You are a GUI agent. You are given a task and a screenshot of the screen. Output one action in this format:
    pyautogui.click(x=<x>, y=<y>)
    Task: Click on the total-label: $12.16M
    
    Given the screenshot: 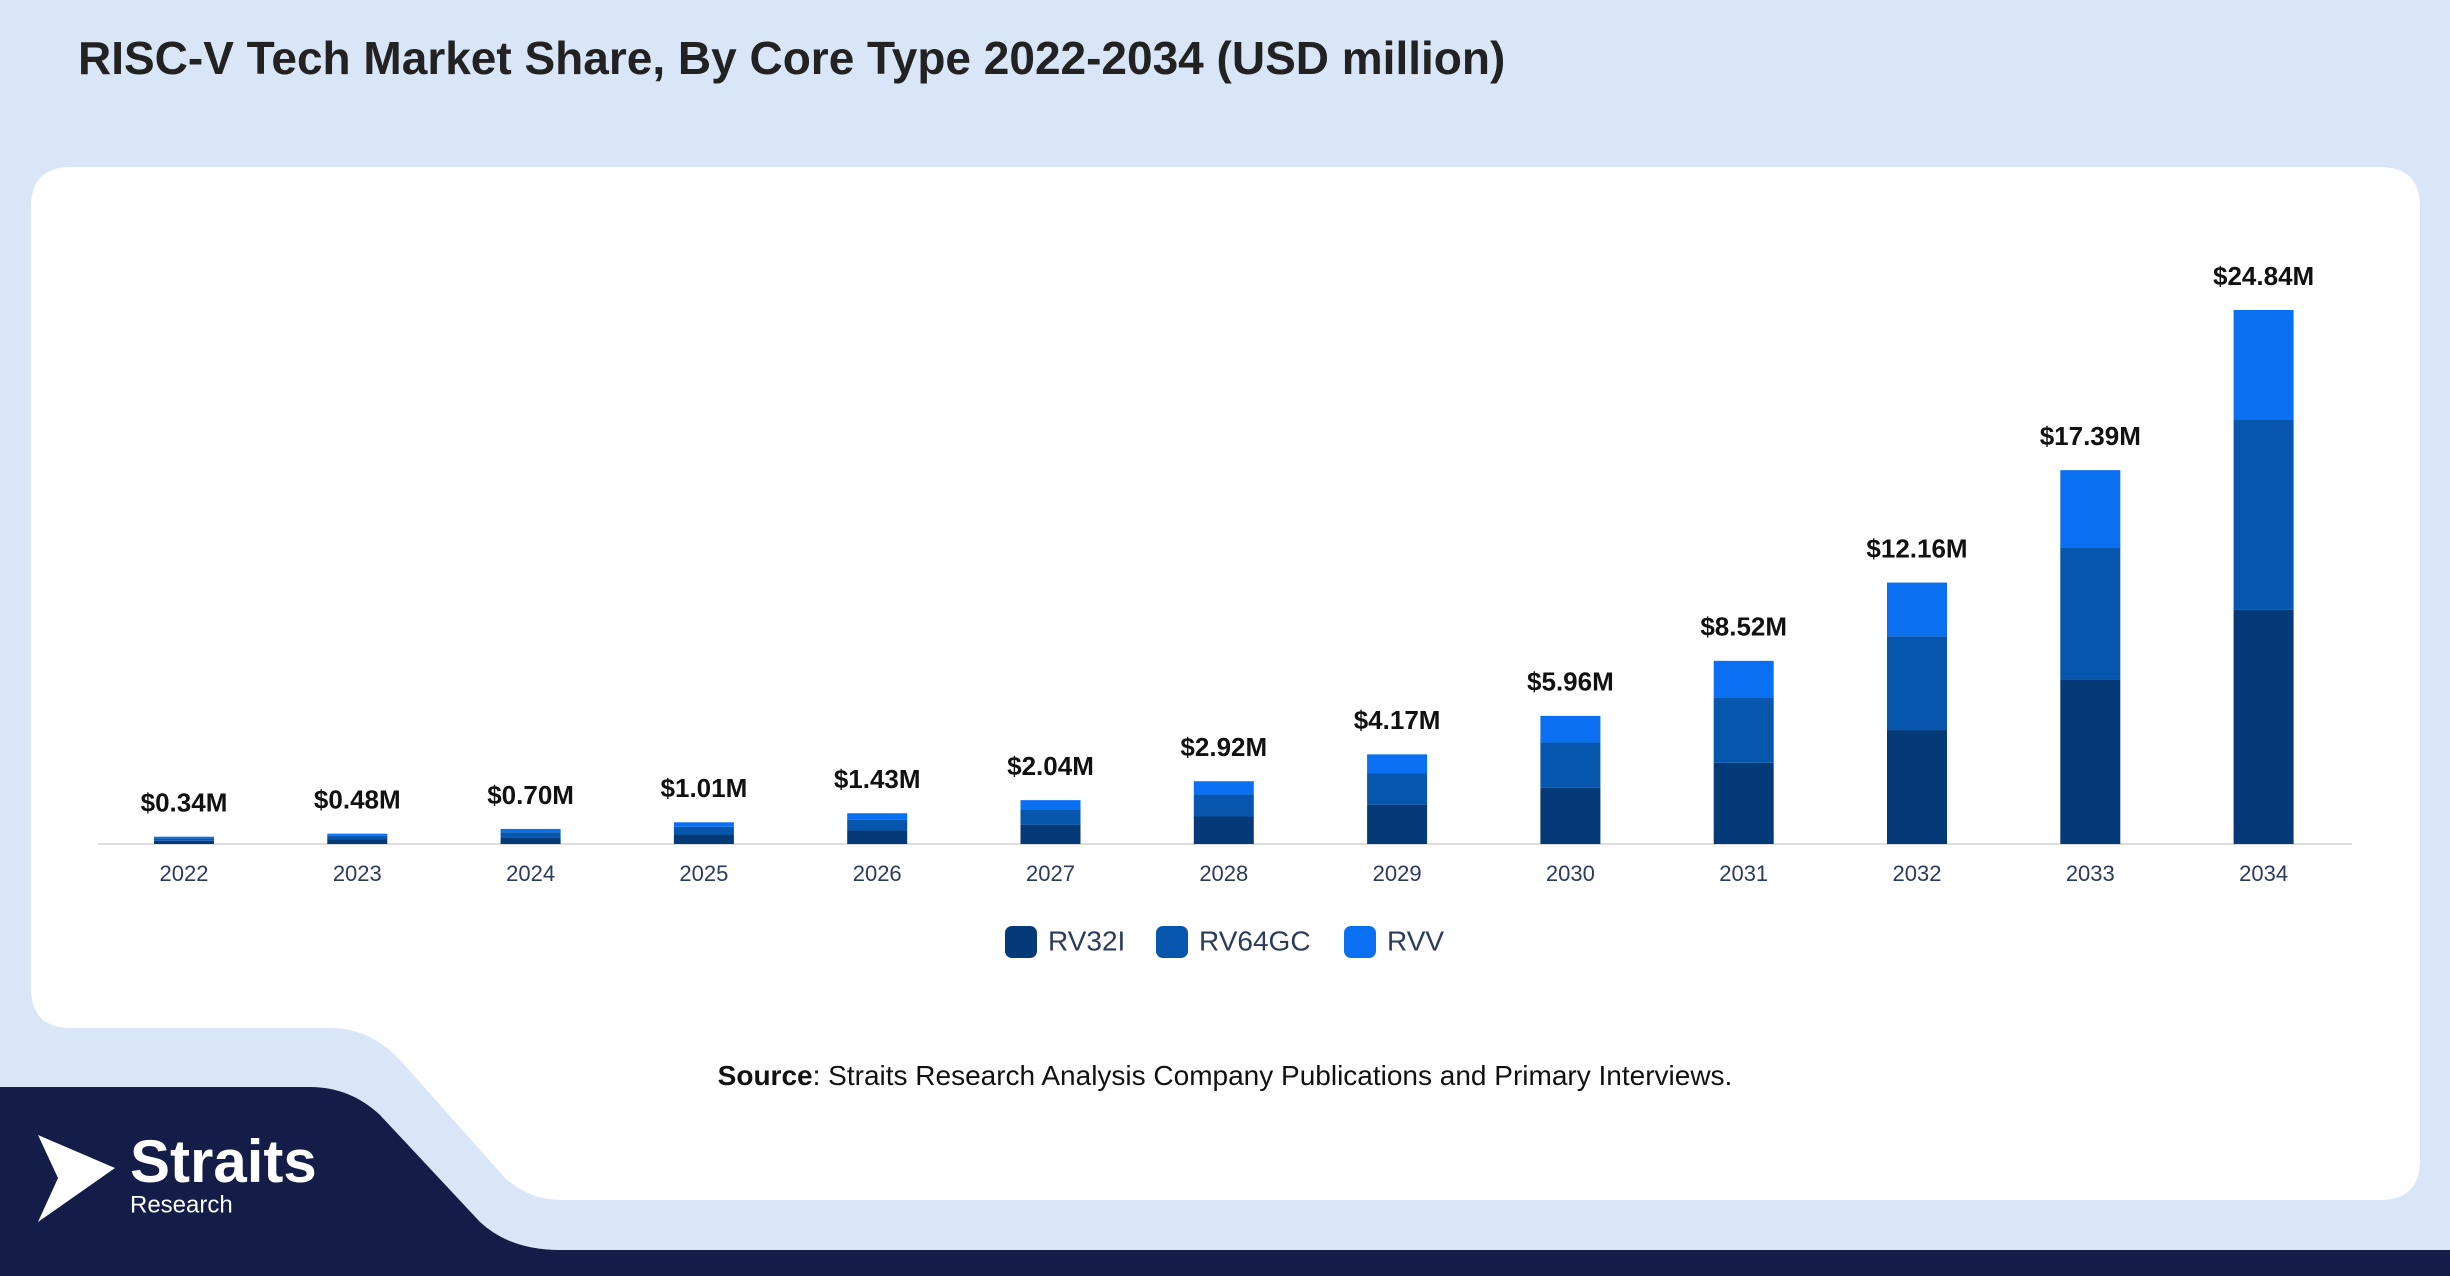 What is the action you would take?
    pyautogui.click(x=1916, y=548)
    